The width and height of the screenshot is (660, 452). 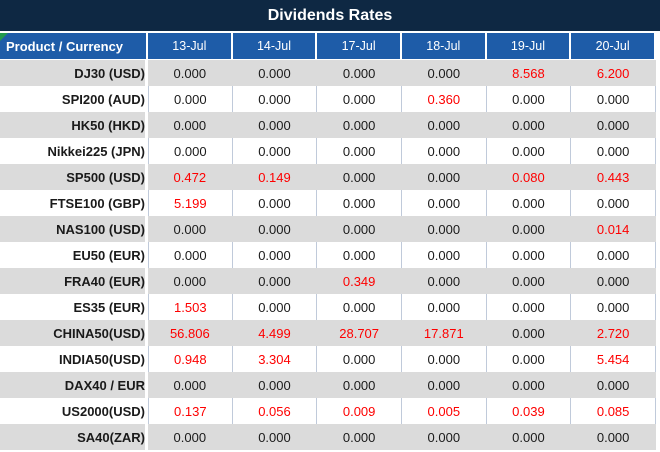 I want to click on column-header-date: 20-Jul, so click(x=613, y=46).